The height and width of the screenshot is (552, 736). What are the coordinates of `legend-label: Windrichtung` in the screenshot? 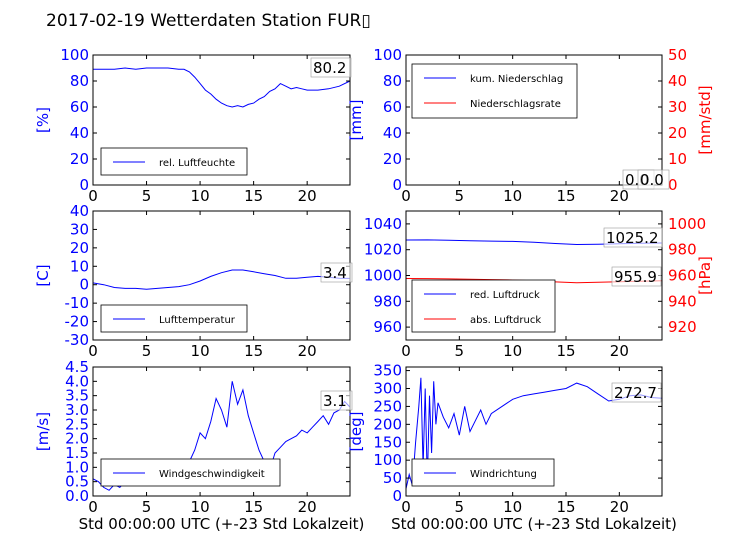 It's located at (503, 474).